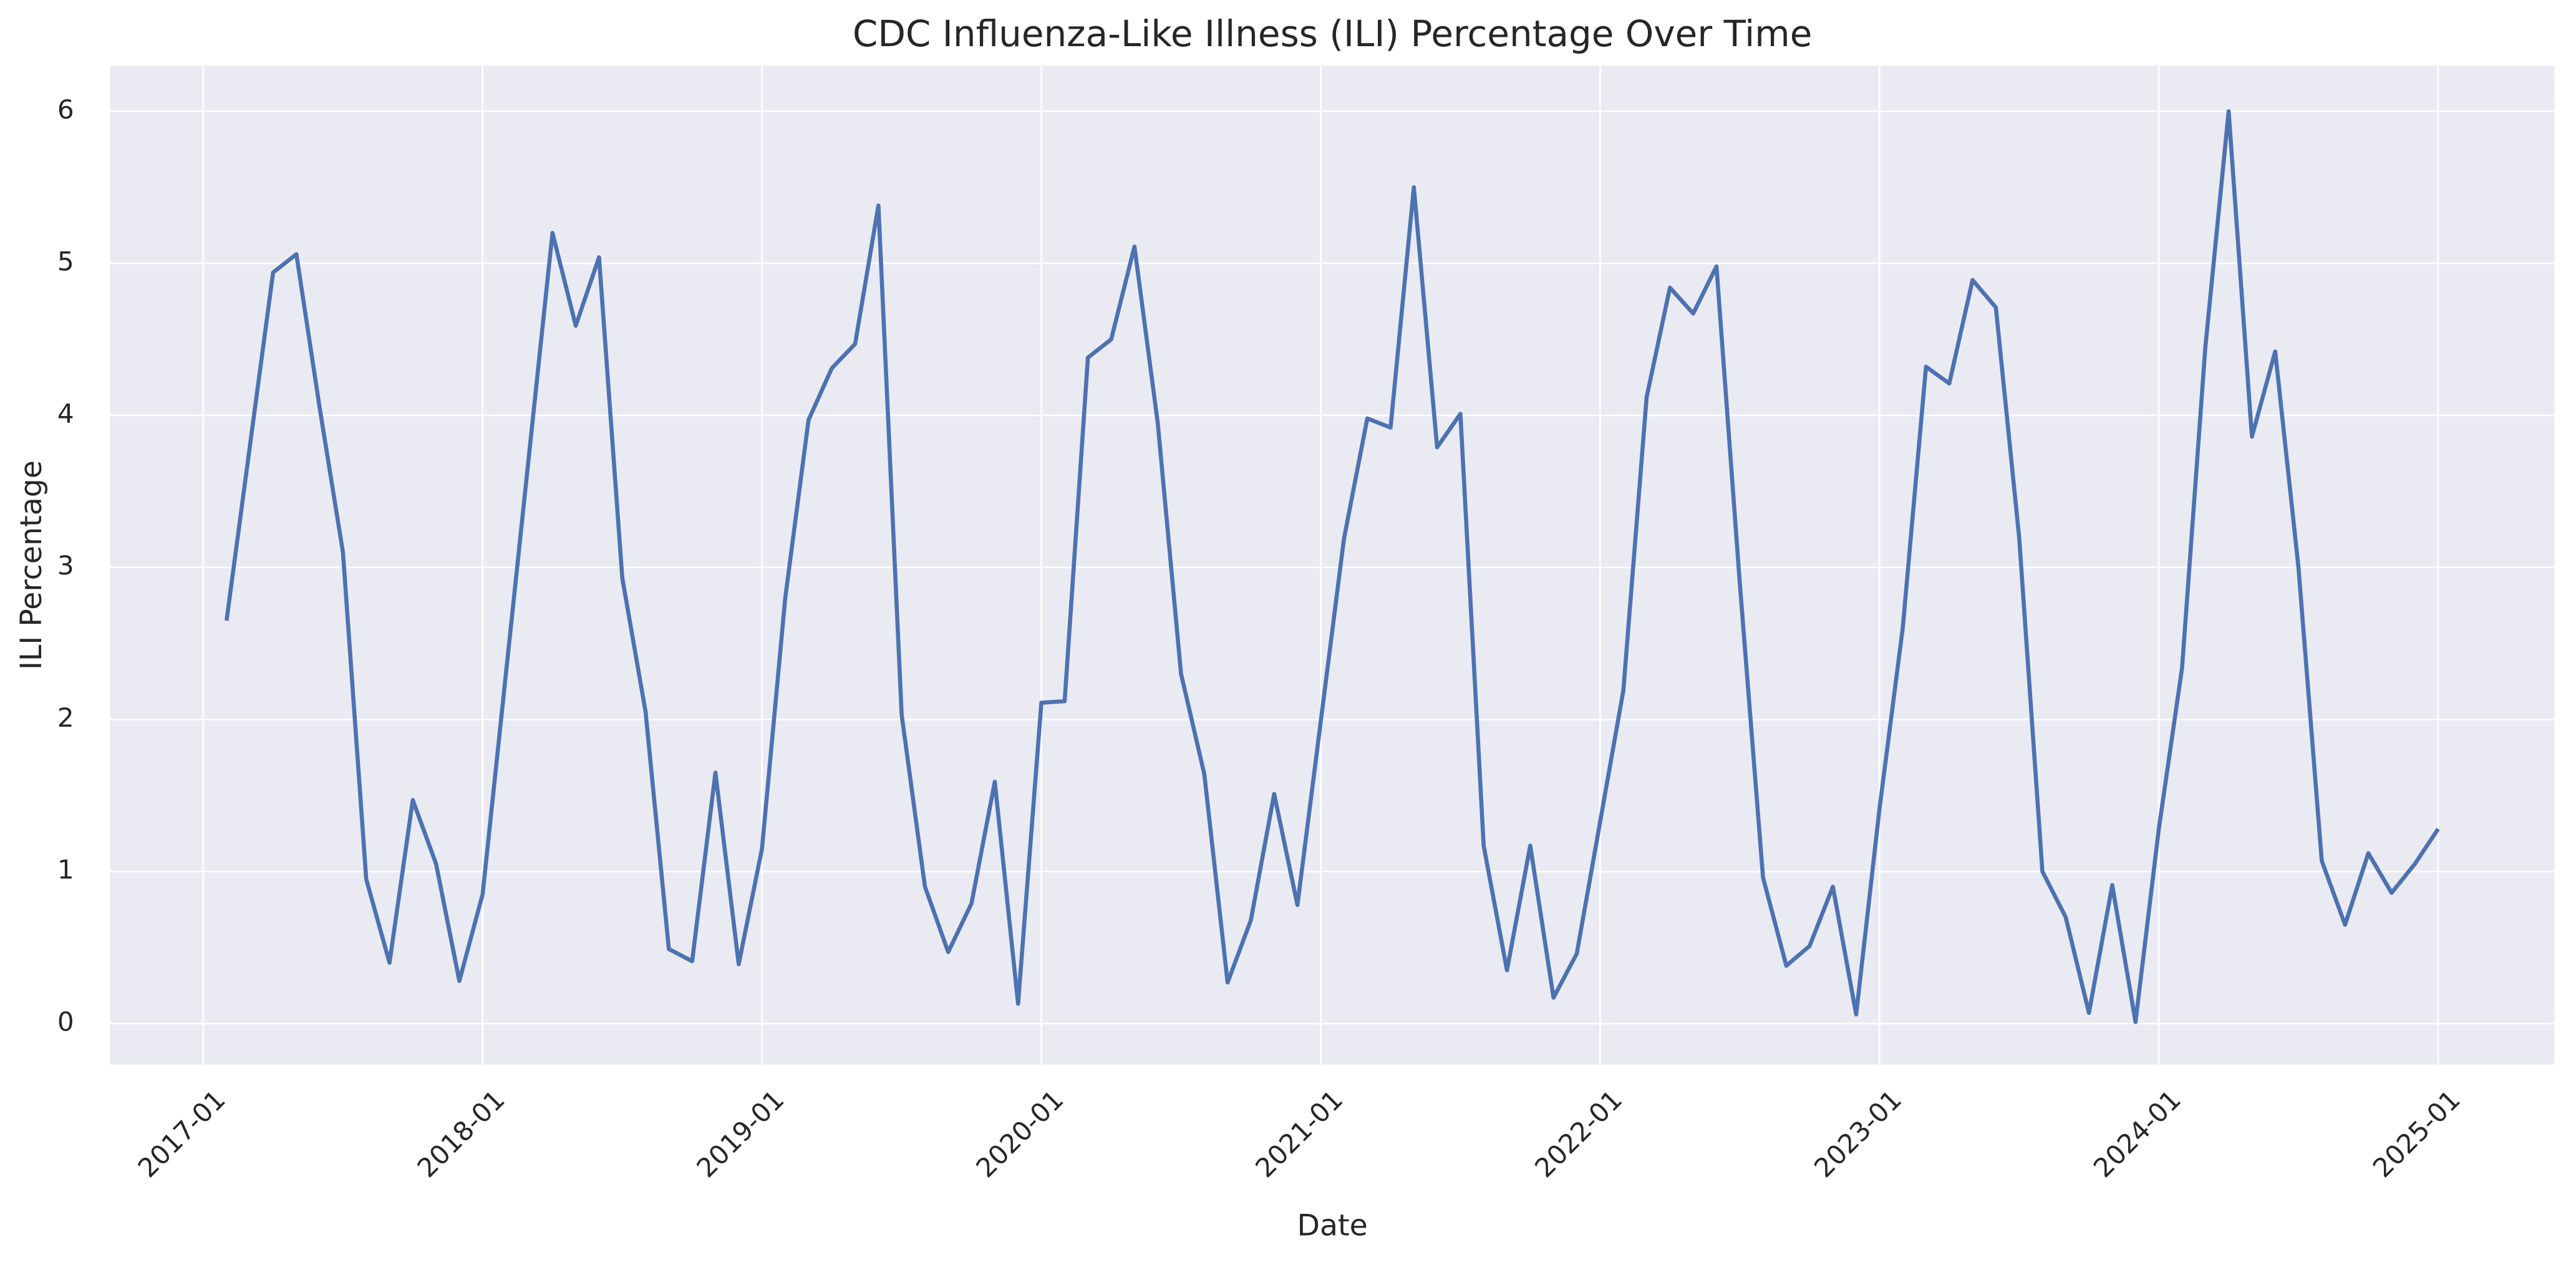  What do you see at coordinates (65, 109) in the screenshot?
I see `y-tick-label: 6` at bounding box center [65, 109].